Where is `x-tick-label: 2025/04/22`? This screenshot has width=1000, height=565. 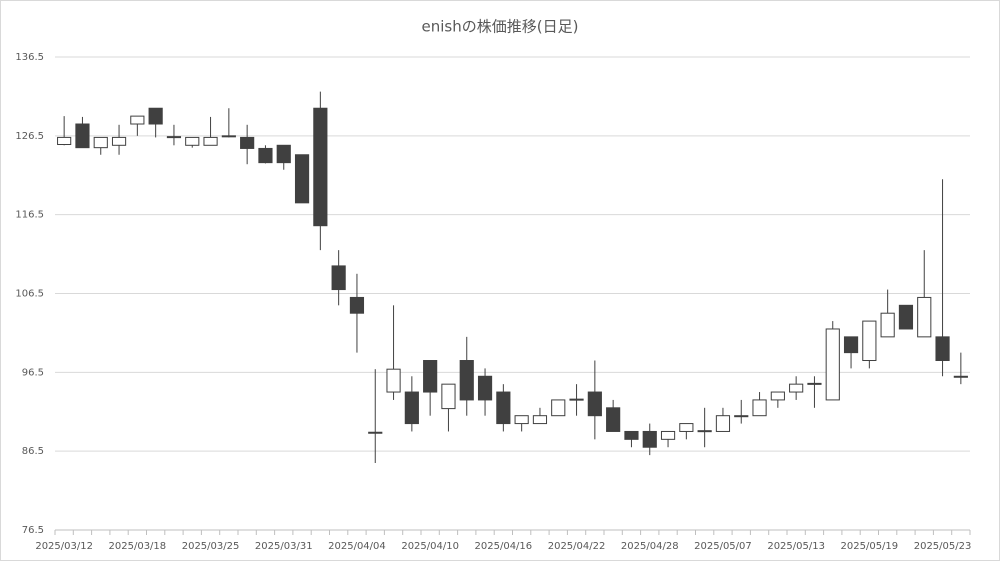
x-tick-label: 2025/04/22 is located at coordinates (577, 546).